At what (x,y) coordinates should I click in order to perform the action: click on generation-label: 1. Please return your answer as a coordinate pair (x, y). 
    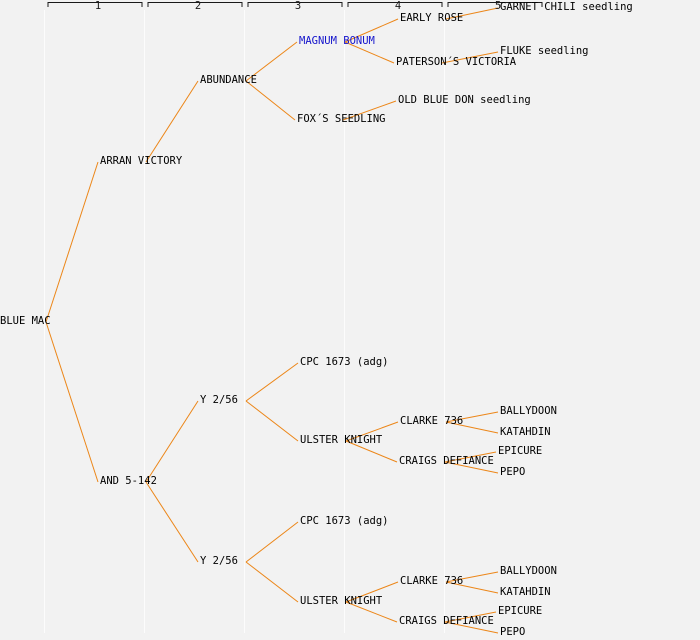
    Looking at the image, I should click on (98, 6).